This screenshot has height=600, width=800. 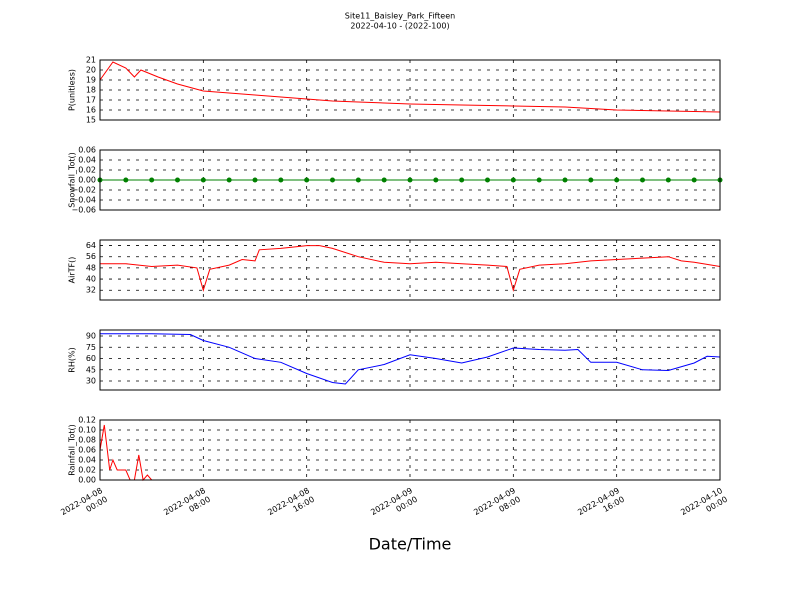 I want to click on y-tick-label: 32, so click(x=91, y=290).